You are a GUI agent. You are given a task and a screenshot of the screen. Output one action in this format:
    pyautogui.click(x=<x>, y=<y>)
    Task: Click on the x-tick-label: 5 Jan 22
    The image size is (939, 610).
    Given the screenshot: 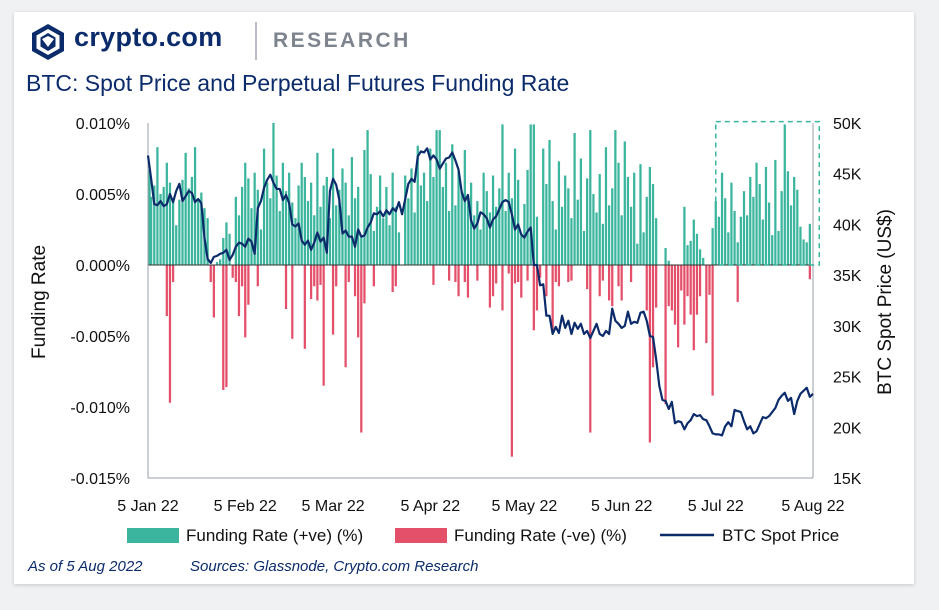 What is the action you would take?
    pyautogui.click(x=147, y=506)
    